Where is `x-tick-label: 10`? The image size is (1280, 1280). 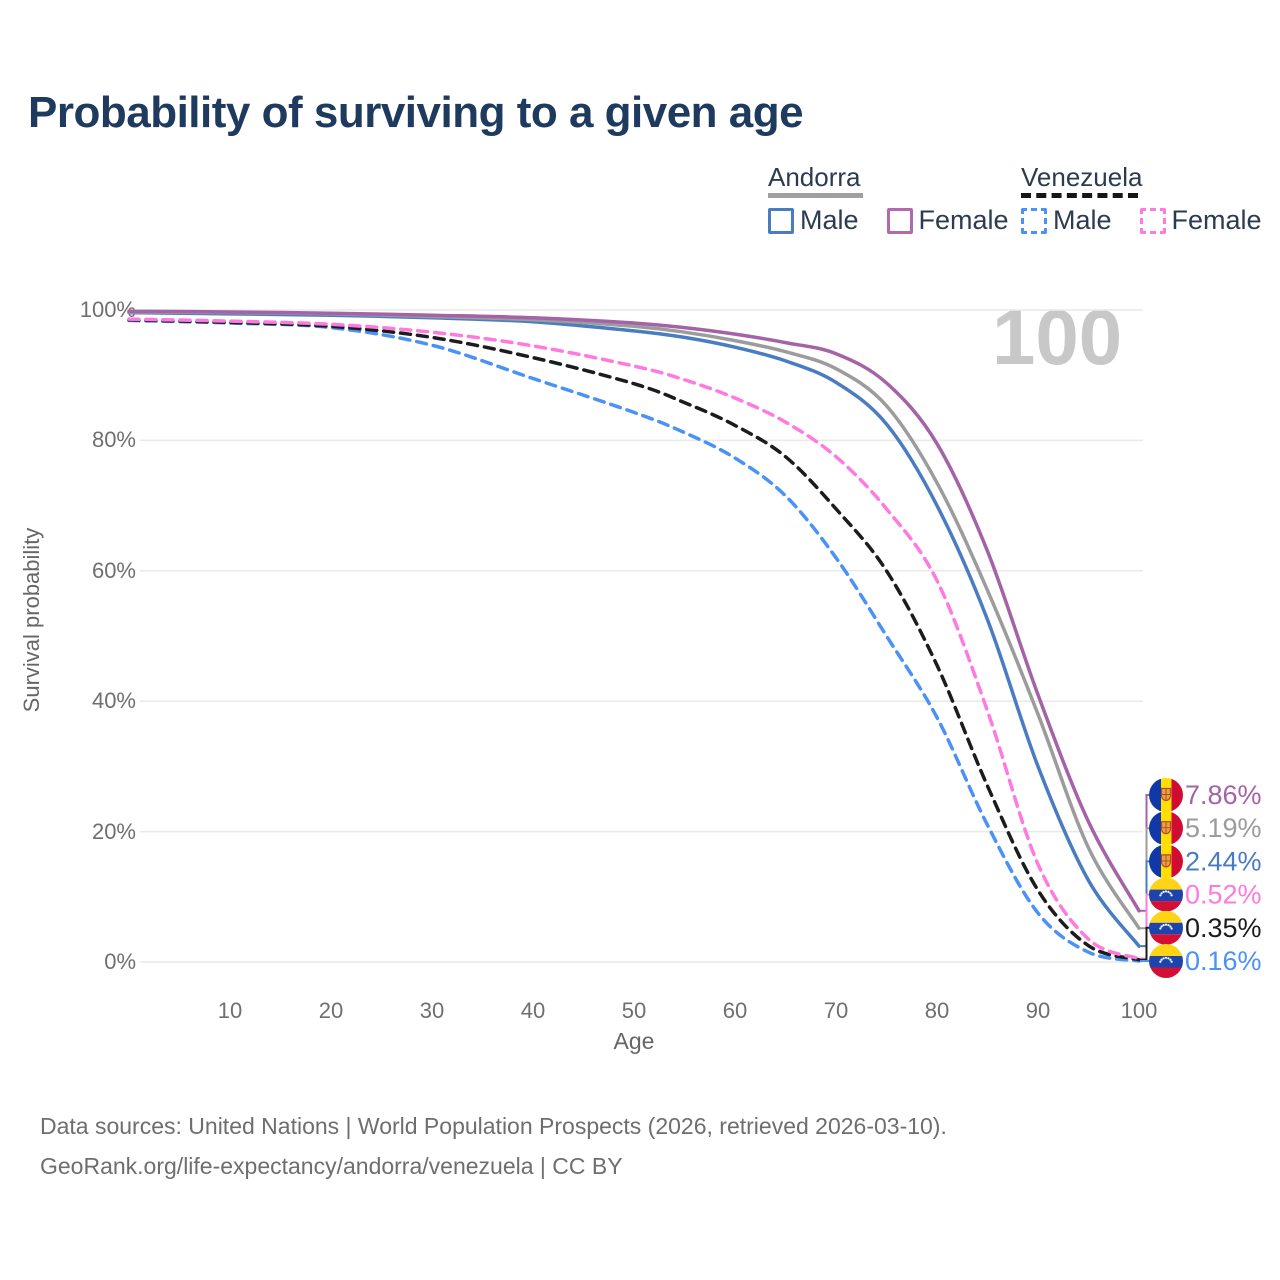
x-tick-label: 10 is located at coordinates (230, 1010).